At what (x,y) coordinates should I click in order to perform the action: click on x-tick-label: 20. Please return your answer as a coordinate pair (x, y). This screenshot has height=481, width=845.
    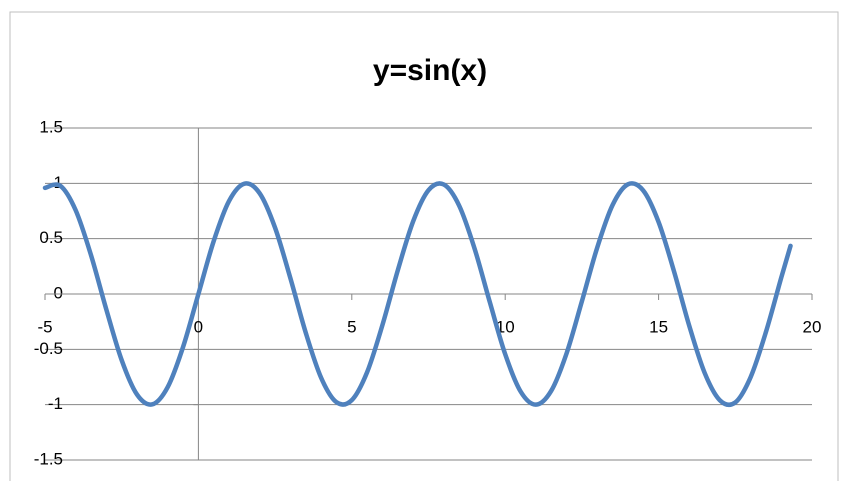
    Looking at the image, I should click on (812, 326).